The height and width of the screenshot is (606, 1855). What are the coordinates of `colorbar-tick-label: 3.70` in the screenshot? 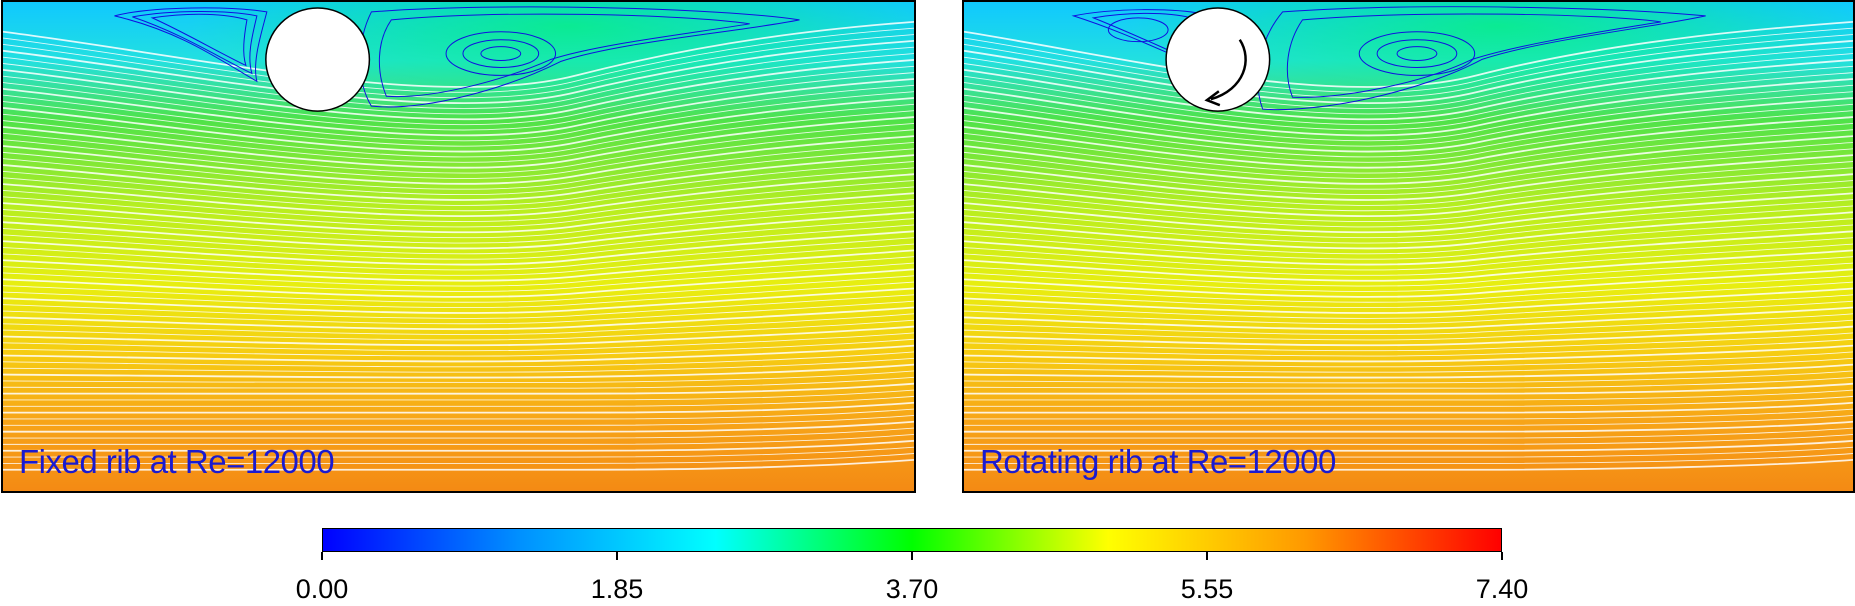 It's located at (912, 589).